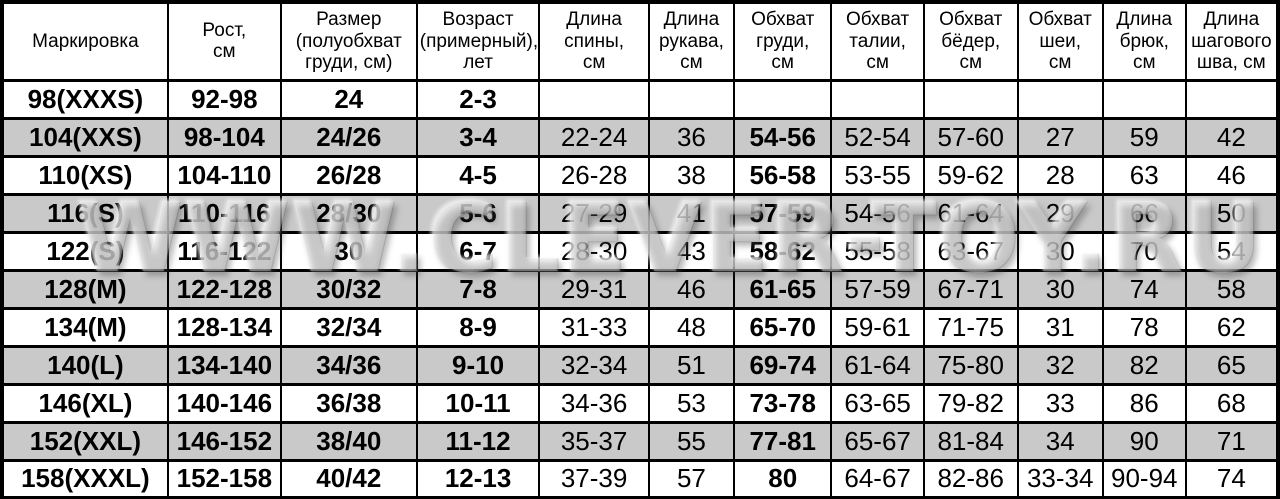 The image size is (1280, 499). Describe the element at coordinates (783, 175) in the screenshot. I see `value-cell: 56-58` at that location.